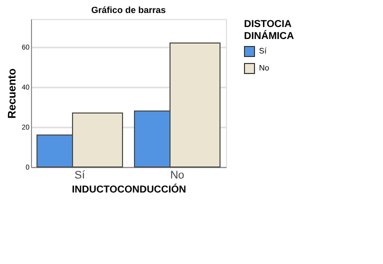 This screenshot has height=264, width=383. What do you see at coordinates (263, 51) in the screenshot?
I see `legend-label: Sí` at bounding box center [263, 51].